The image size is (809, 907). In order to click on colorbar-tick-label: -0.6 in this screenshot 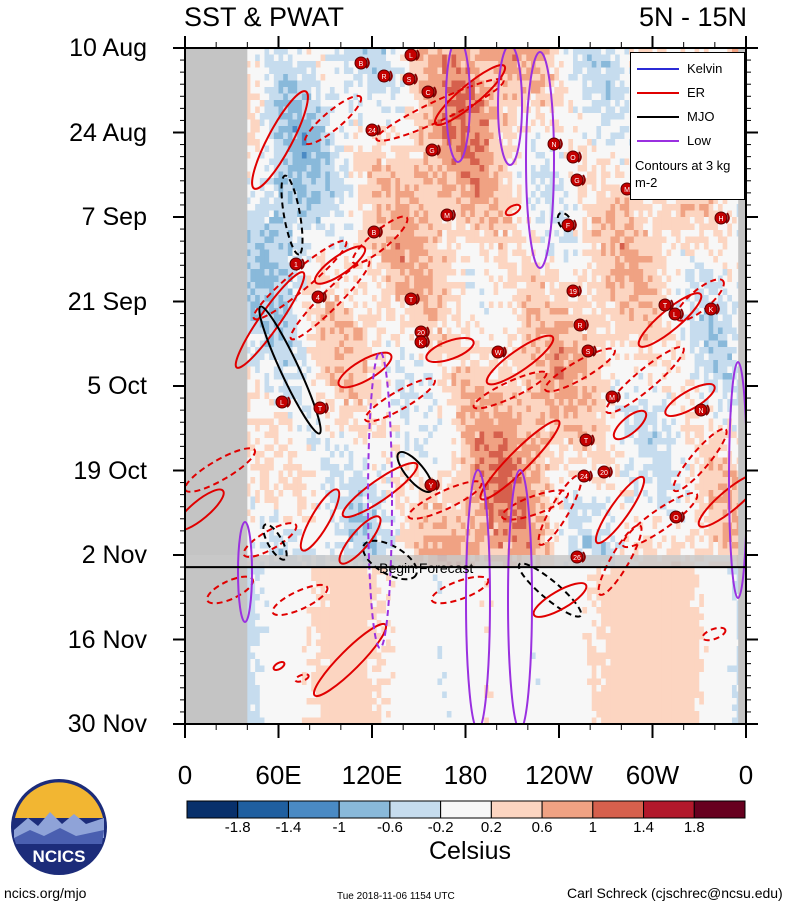, I will do `click(389, 827)`.